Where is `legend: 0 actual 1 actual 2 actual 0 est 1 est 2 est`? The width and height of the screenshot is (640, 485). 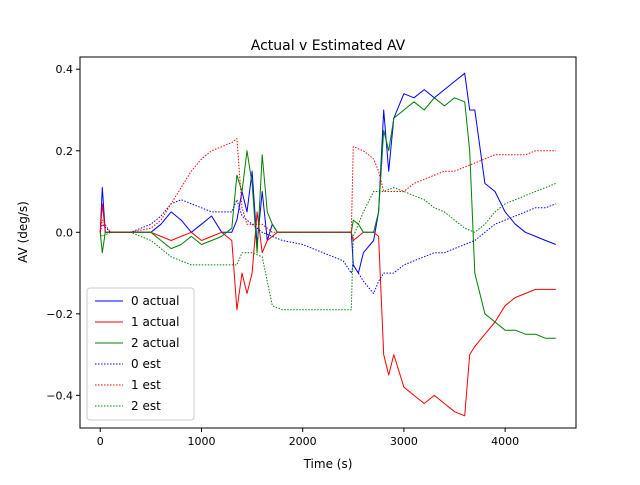 legend: 0 actual 1 actual 2 actual 0 est 1 est 2 est is located at coordinates (140, 354).